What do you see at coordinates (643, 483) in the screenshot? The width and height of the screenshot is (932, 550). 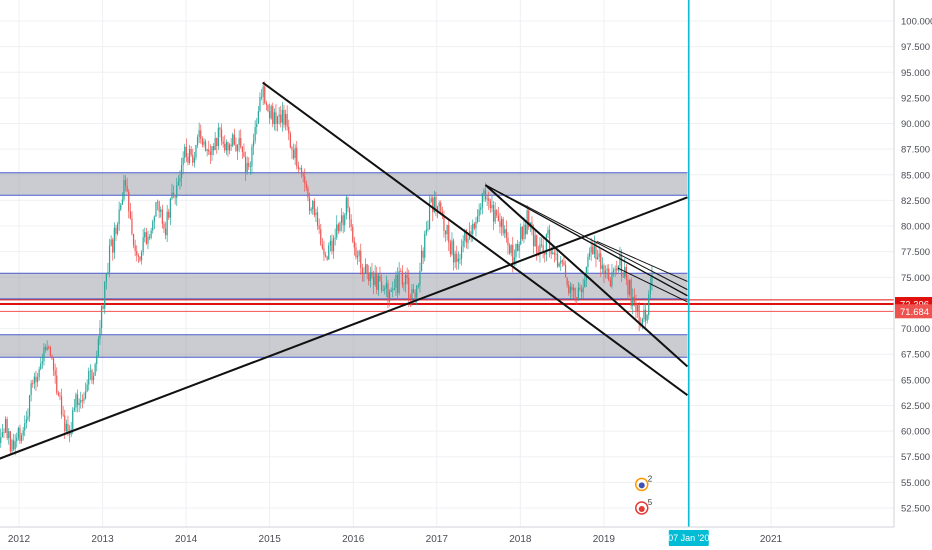 I see `event-marker: 2` at bounding box center [643, 483].